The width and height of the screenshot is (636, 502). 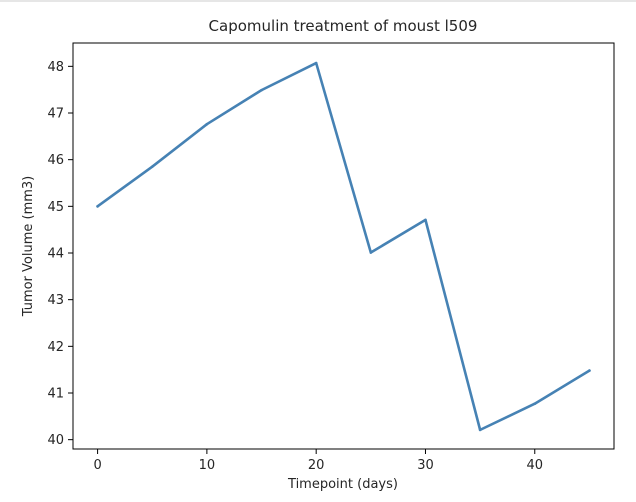 I want to click on y-tick-label: 42, so click(x=55, y=347).